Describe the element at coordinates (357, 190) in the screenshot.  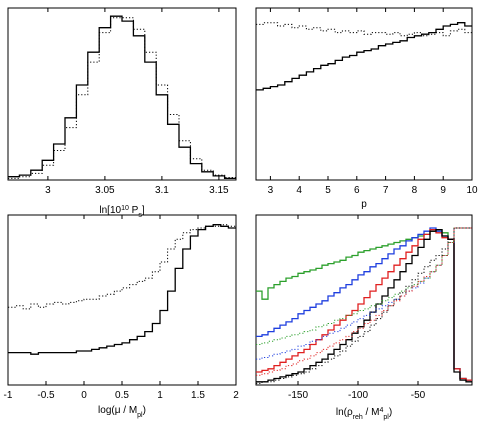
I see `x-tick-label: 6` at that location.